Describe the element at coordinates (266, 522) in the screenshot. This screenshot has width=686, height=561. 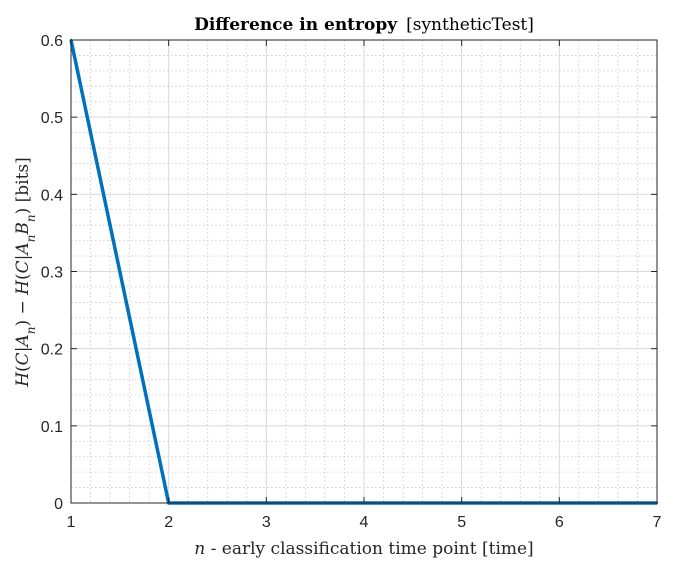
I see `x-tick-label: 3` at that location.